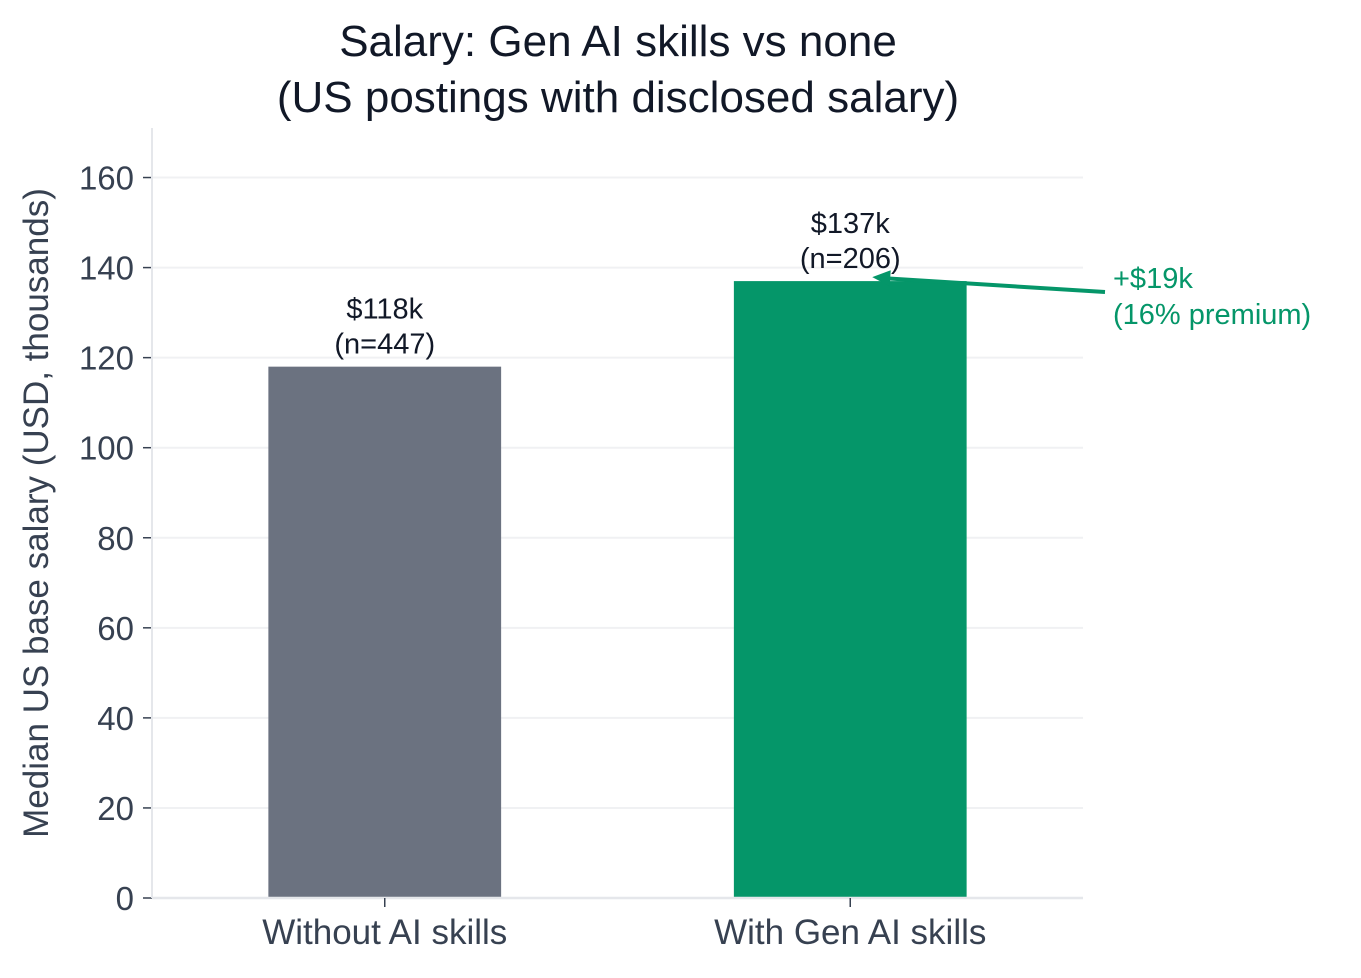 The width and height of the screenshot is (1361, 978). What do you see at coordinates (384, 345) in the screenshot?
I see `bar-sample-label: (n=447)` at bounding box center [384, 345].